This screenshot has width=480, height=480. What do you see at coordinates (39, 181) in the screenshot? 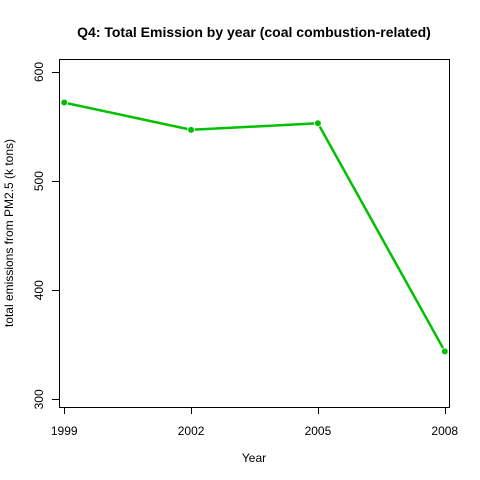
I see `y-tick-label-500: 500` at bounding box center [39, 181].